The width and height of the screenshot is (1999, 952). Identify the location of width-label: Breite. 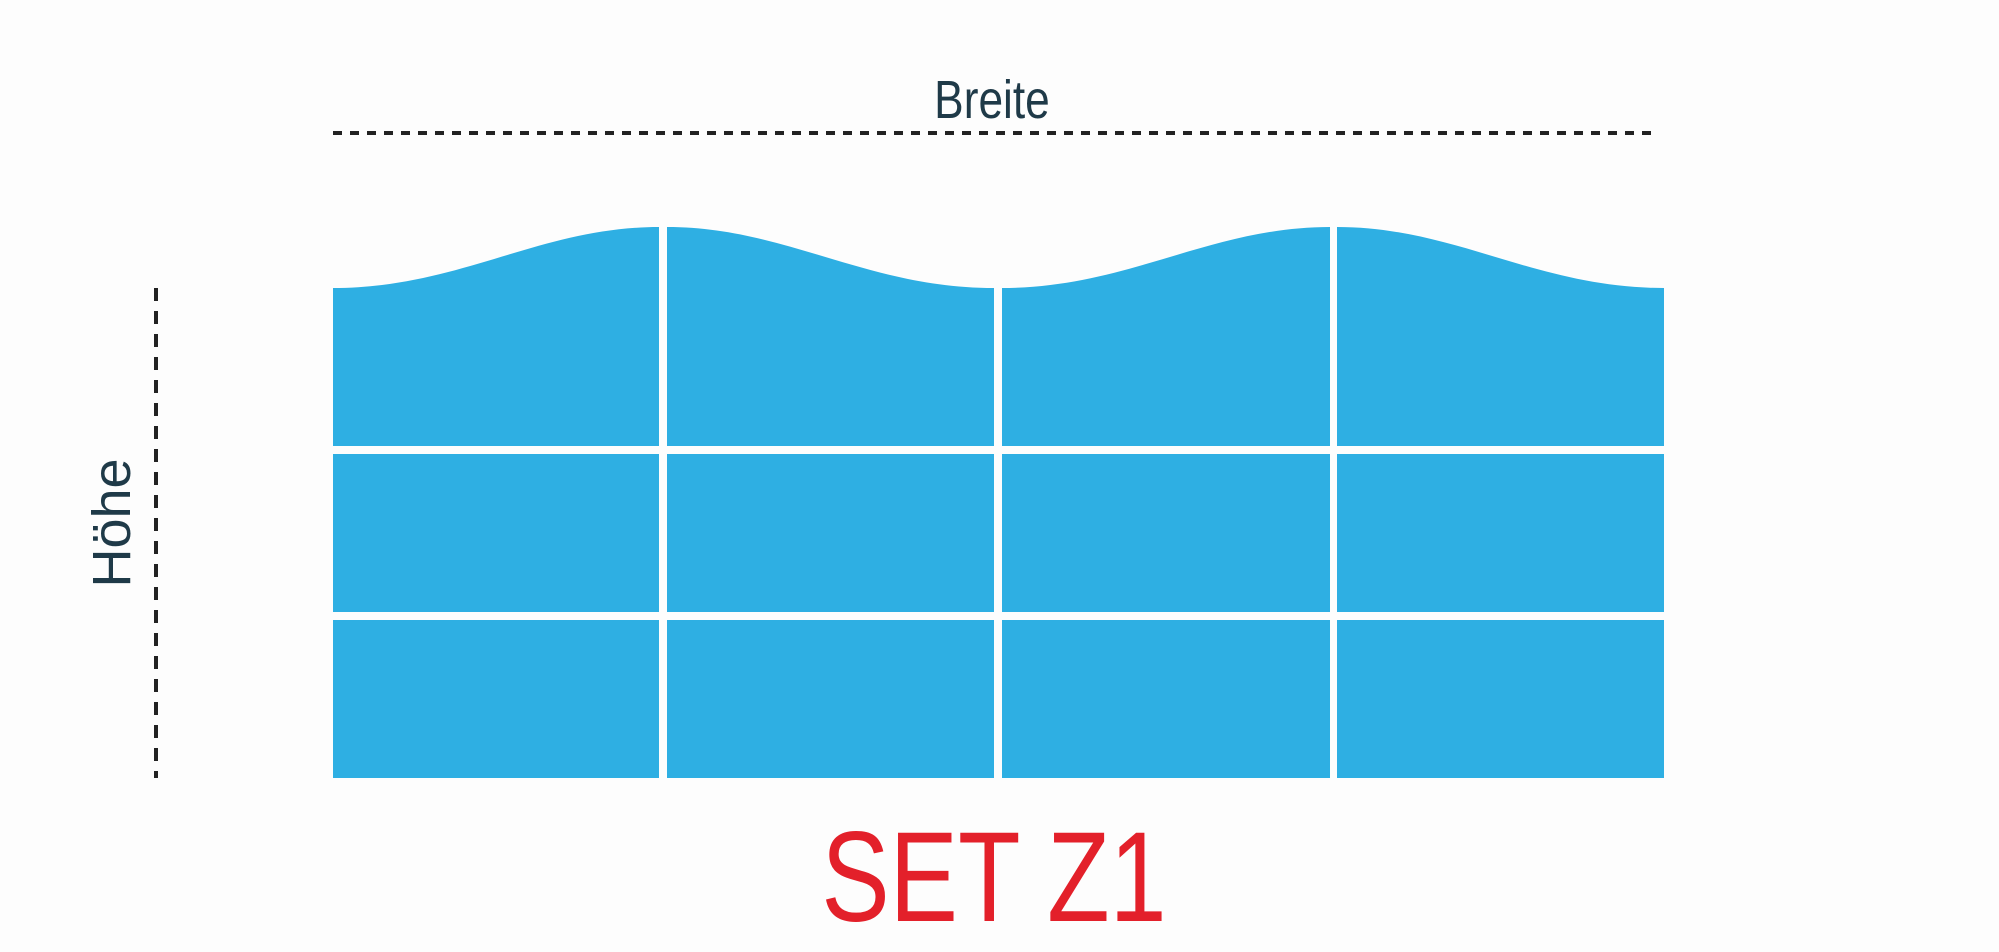
(992, 100).